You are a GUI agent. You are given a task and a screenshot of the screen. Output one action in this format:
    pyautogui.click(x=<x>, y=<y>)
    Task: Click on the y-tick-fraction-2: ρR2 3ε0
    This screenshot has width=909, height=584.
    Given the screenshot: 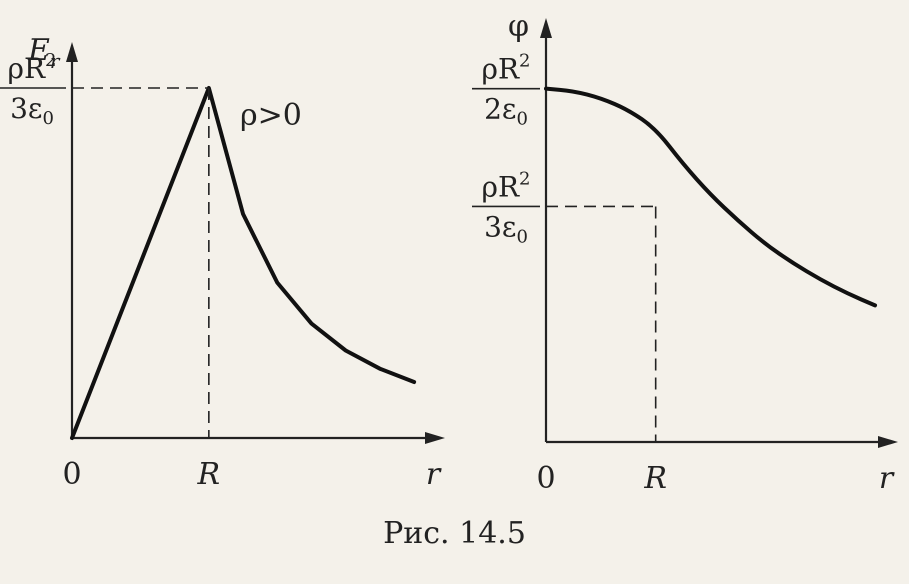 What is the action you would take?
    pyautogui.click(x=506, y=207)
    